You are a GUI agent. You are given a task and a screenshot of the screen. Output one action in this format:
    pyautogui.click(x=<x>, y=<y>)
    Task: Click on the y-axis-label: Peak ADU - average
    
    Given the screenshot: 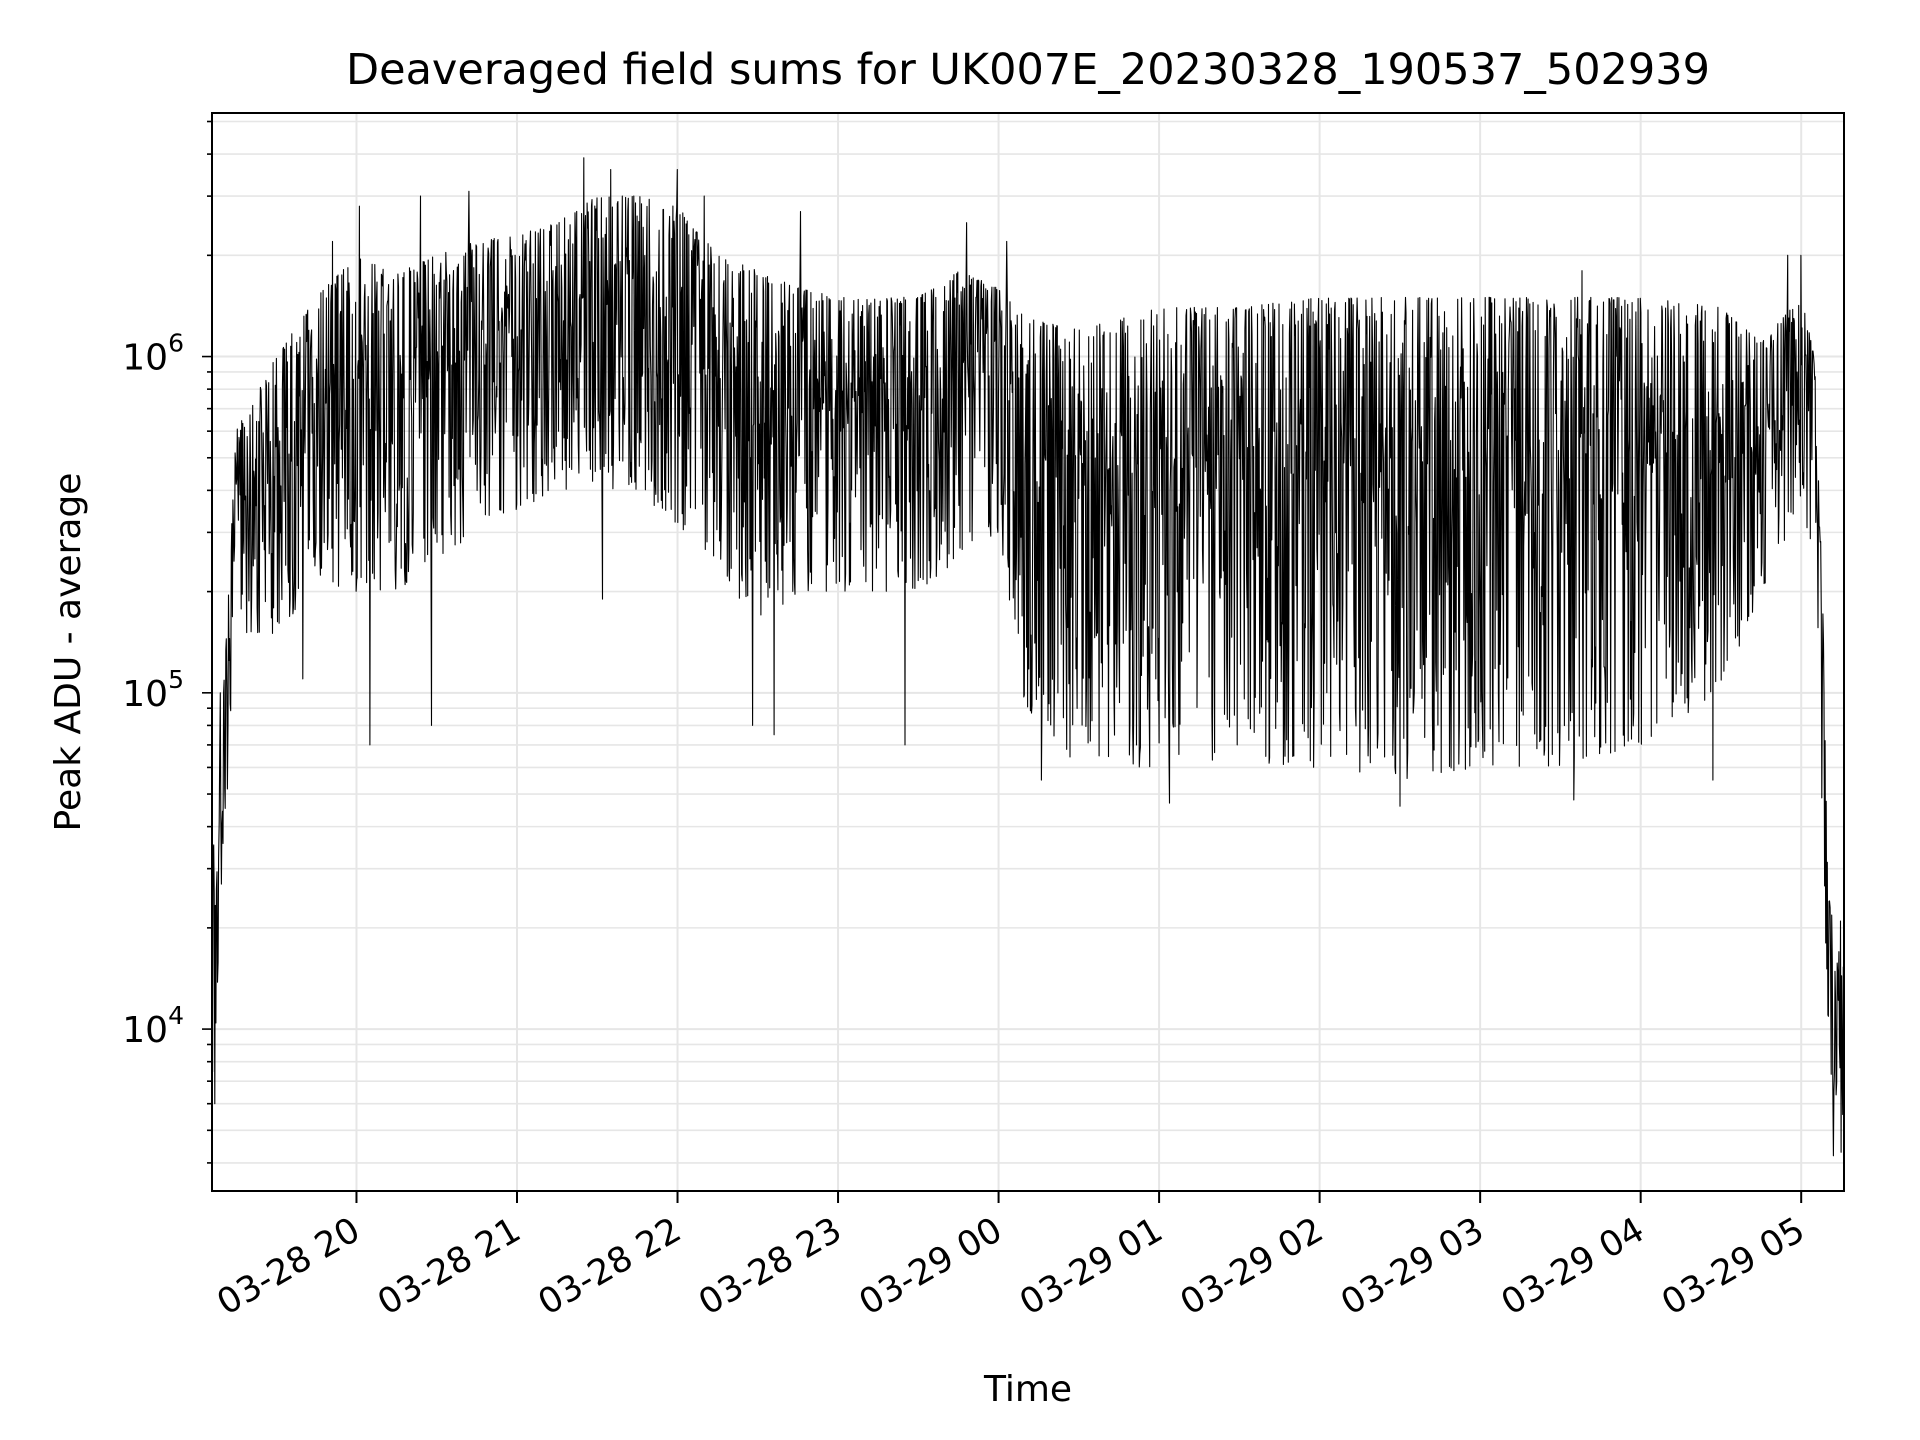 What is the action you would take?
    pyautogui.click(x=68, y=652)
    